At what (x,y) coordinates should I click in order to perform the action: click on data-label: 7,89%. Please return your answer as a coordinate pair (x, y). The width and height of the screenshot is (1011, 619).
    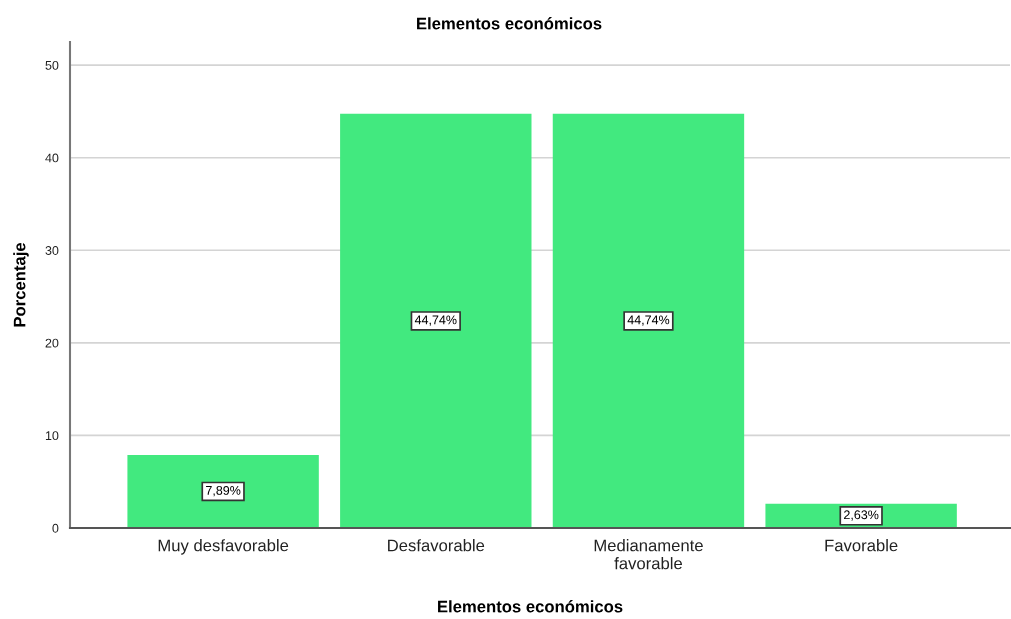
    Looking at the image, I should click on (223, 491).